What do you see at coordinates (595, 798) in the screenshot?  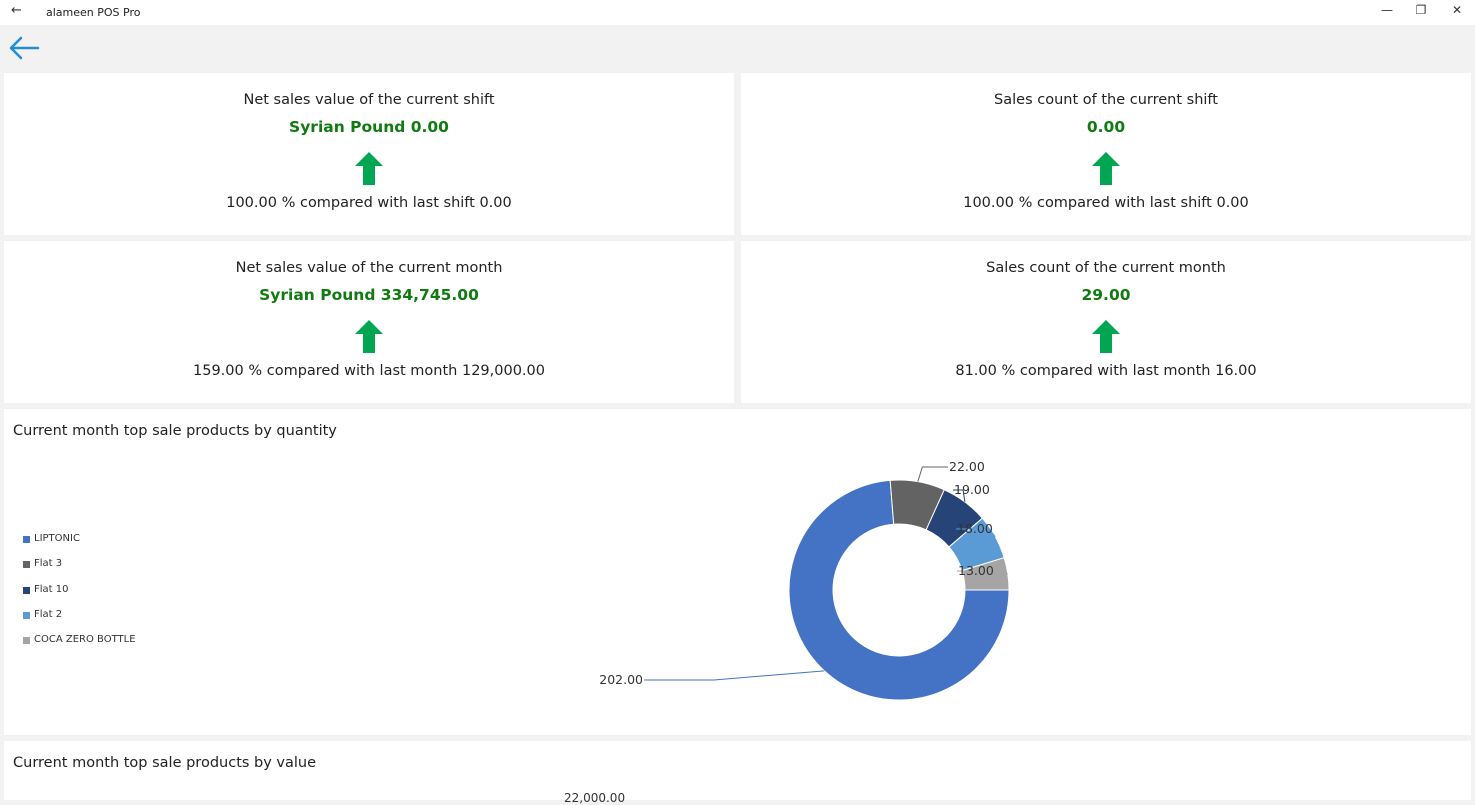 I see `value-chart-data-label: 22,000.00` at bounding box center [595, 798].